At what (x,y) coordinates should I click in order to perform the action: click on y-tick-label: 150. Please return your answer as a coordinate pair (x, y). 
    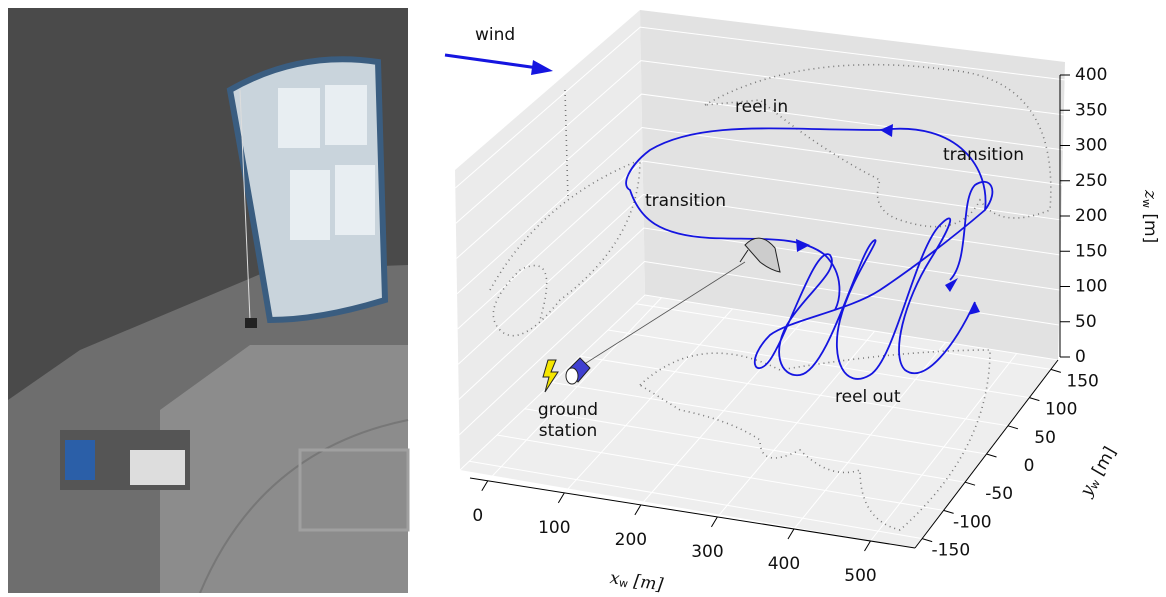
    Looking at the image, I should click on (1082, 381).